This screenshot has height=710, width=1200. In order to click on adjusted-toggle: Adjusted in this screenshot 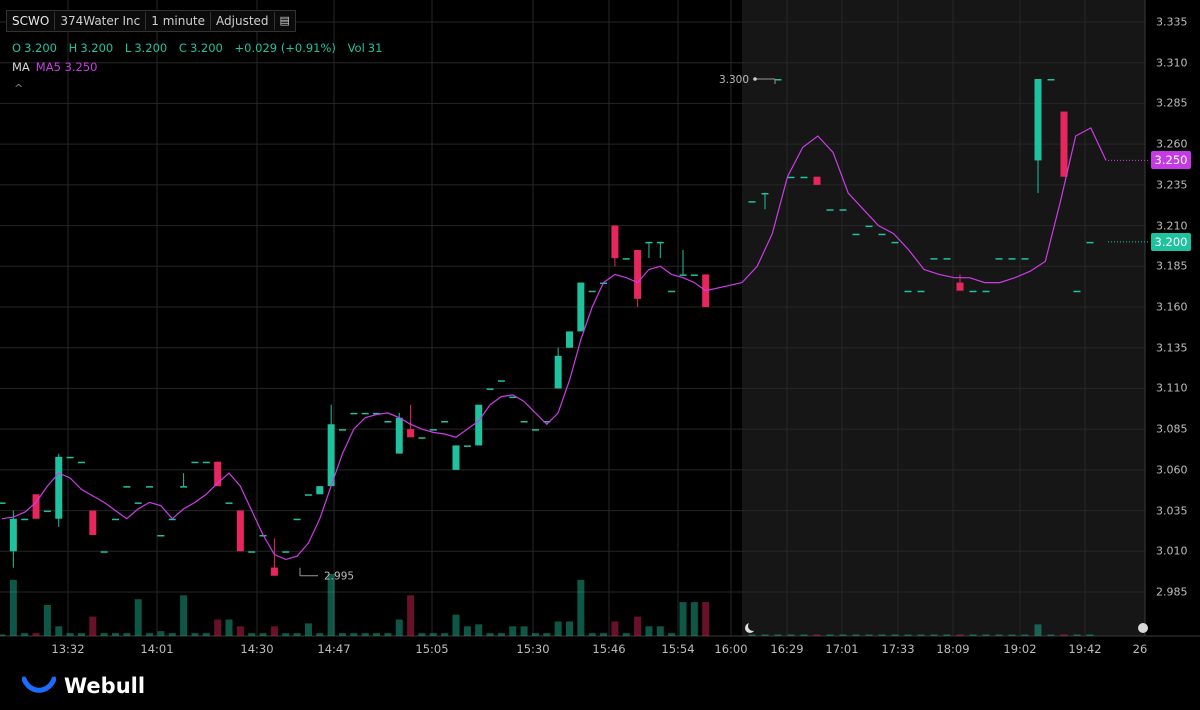, I will do `click(243, 21)`.